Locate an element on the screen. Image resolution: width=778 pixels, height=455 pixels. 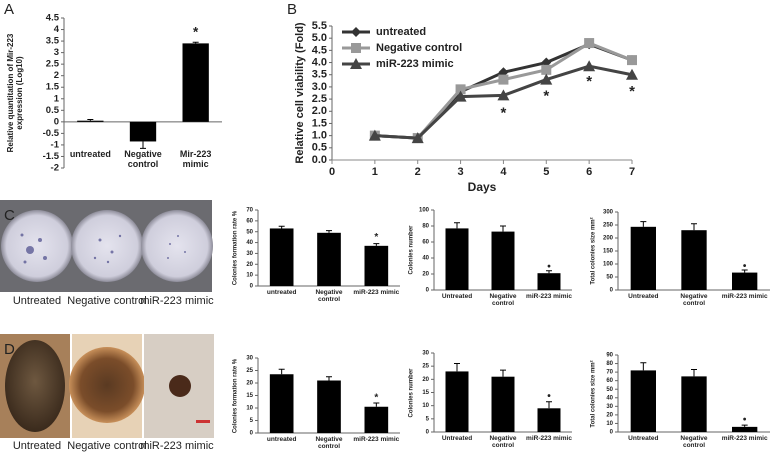
colony-images is located at coordinates (106, 246).